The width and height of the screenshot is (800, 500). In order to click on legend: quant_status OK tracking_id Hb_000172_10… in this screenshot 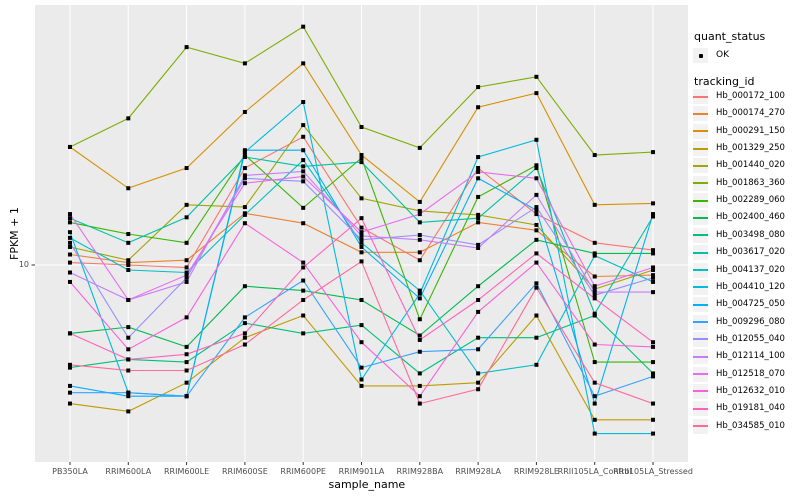, I will do `click(745, 250)`.